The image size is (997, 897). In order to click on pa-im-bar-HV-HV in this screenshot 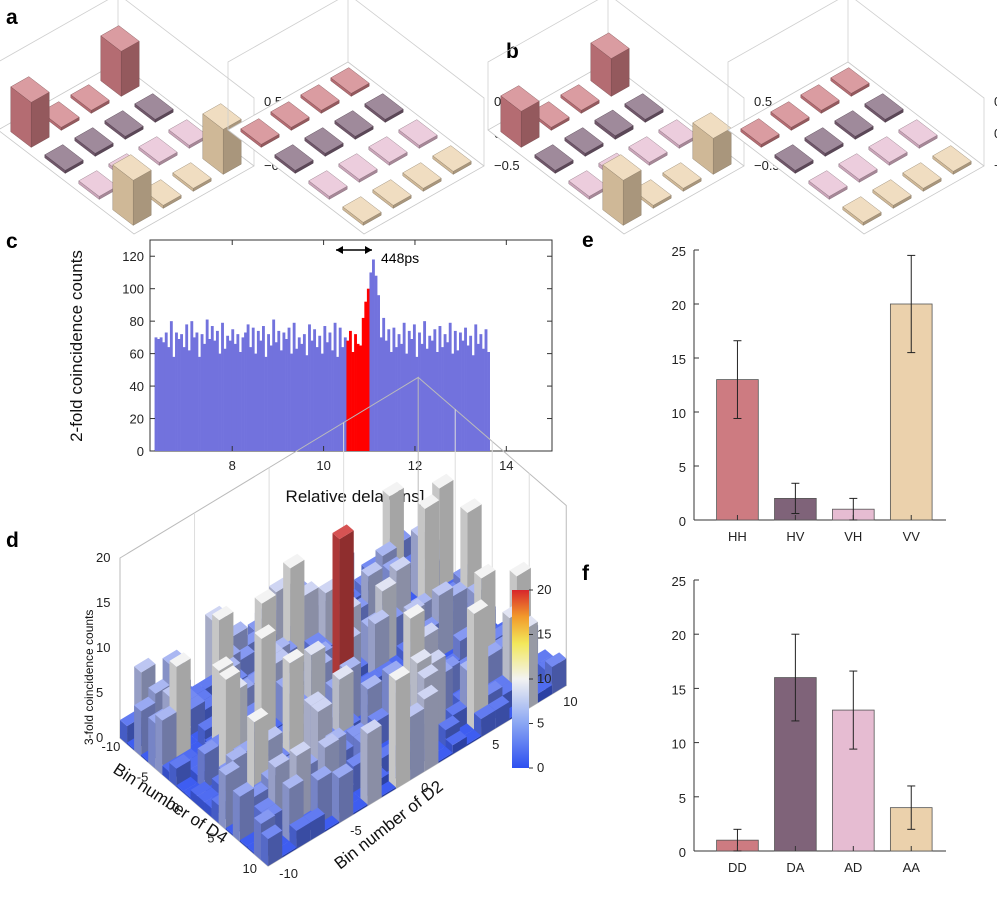, I will do `click(354, 125)`.